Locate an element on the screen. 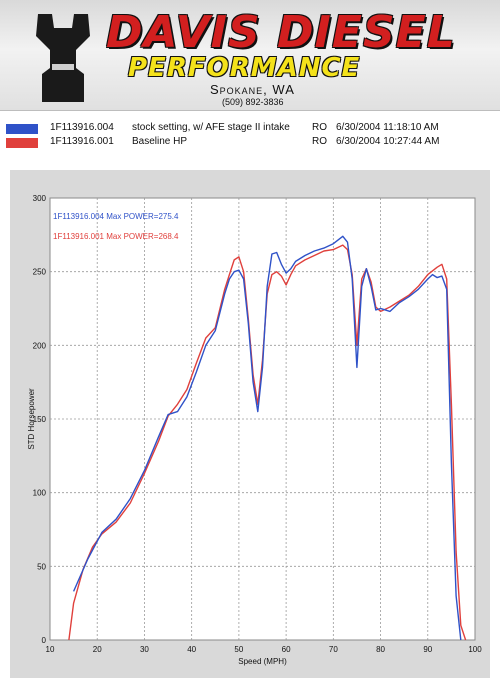 This screenshot has height=685, width=500. run-file: 1F113916.001 is located at coordinates (82, 141).